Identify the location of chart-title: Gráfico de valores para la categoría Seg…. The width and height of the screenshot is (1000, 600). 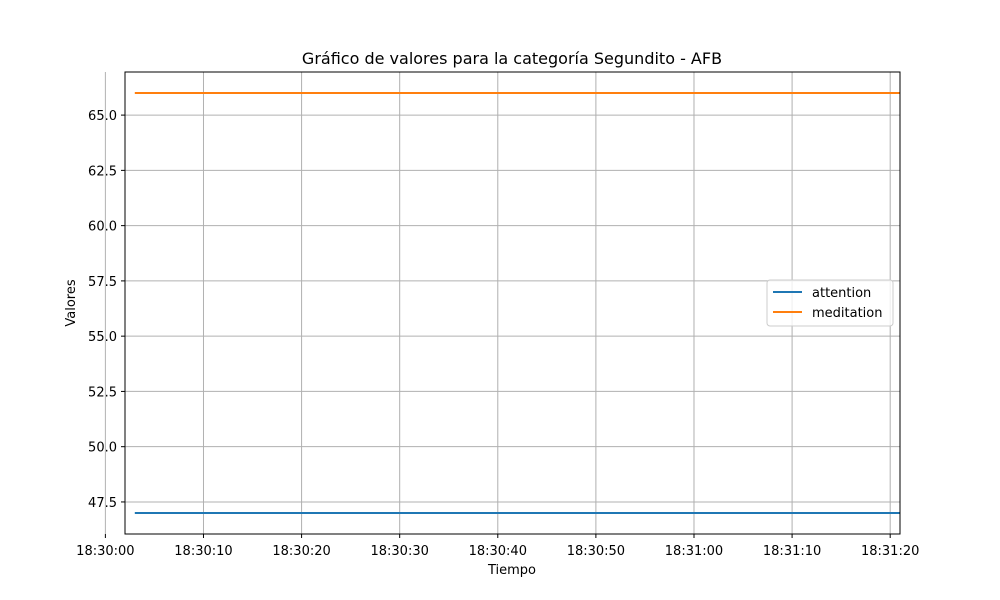
(512, 58).